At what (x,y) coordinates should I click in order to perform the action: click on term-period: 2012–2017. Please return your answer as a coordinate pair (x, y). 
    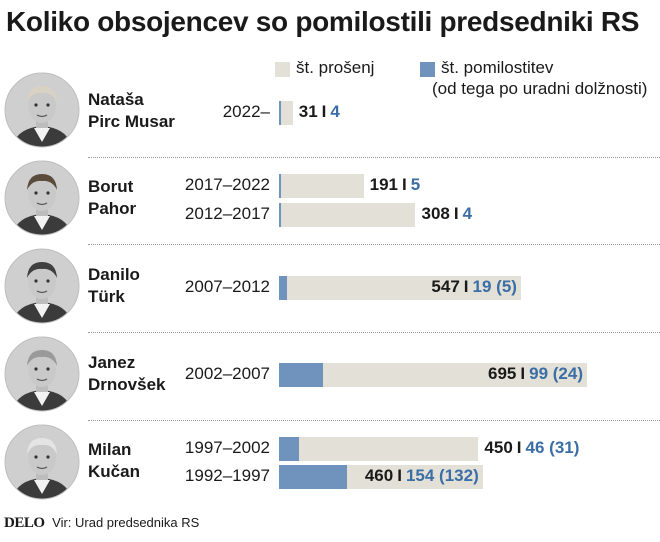
    Looking at the image, I should click on (227, 213).